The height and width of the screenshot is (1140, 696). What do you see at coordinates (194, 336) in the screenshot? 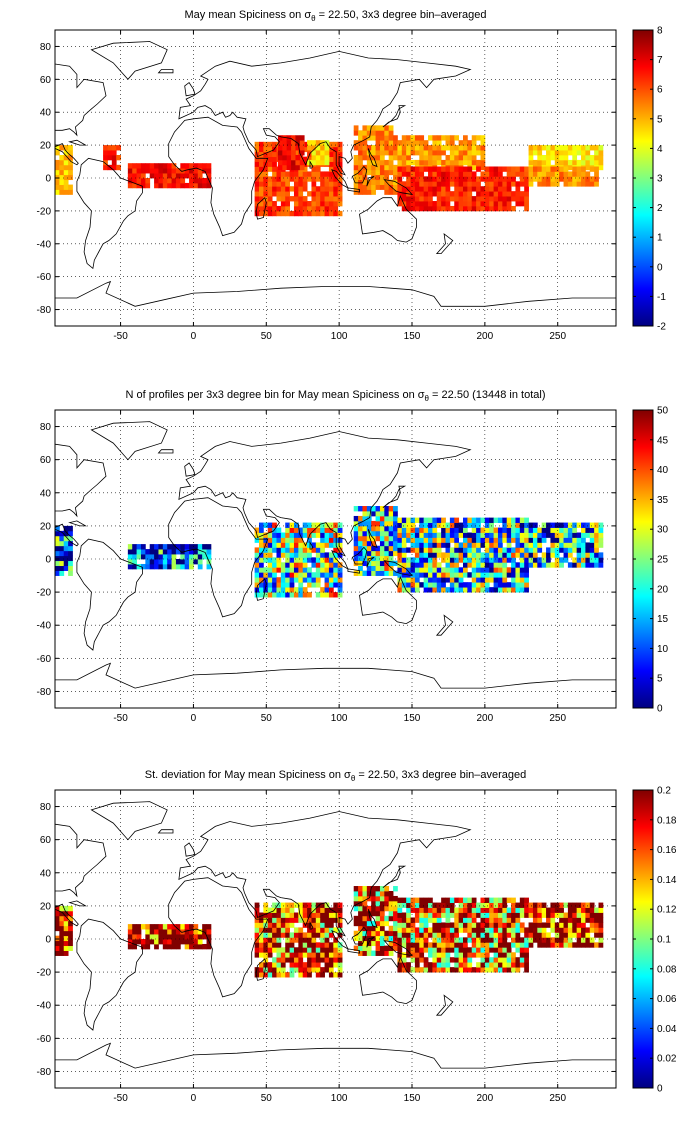
I see `x-tick-label: 0` at bounding box center [194, 336].